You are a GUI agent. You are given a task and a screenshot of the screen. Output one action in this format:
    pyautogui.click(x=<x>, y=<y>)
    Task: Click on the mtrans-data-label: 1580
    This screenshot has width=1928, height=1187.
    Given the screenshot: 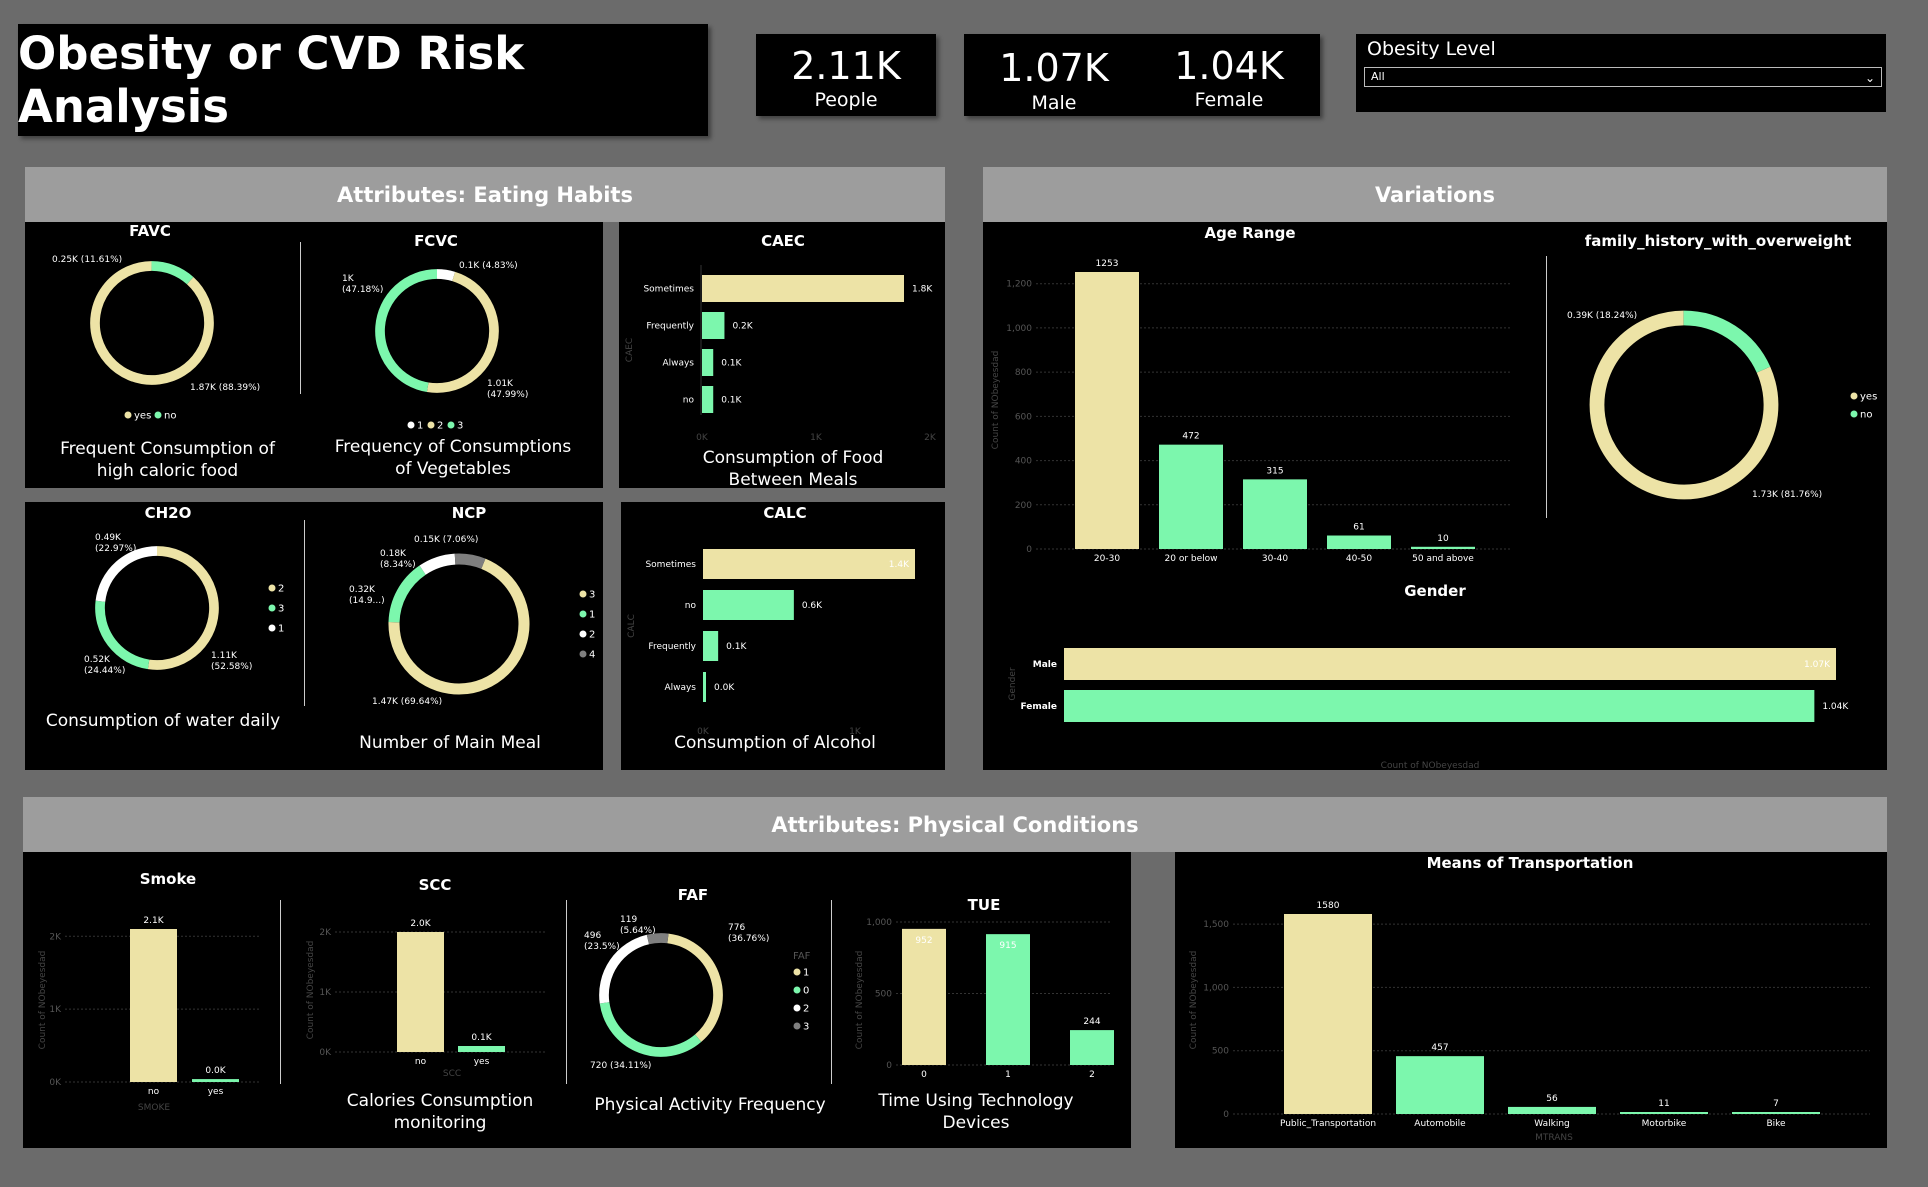 What is the action you would take?
    pyautogui.click(x=1328, y=906)
    